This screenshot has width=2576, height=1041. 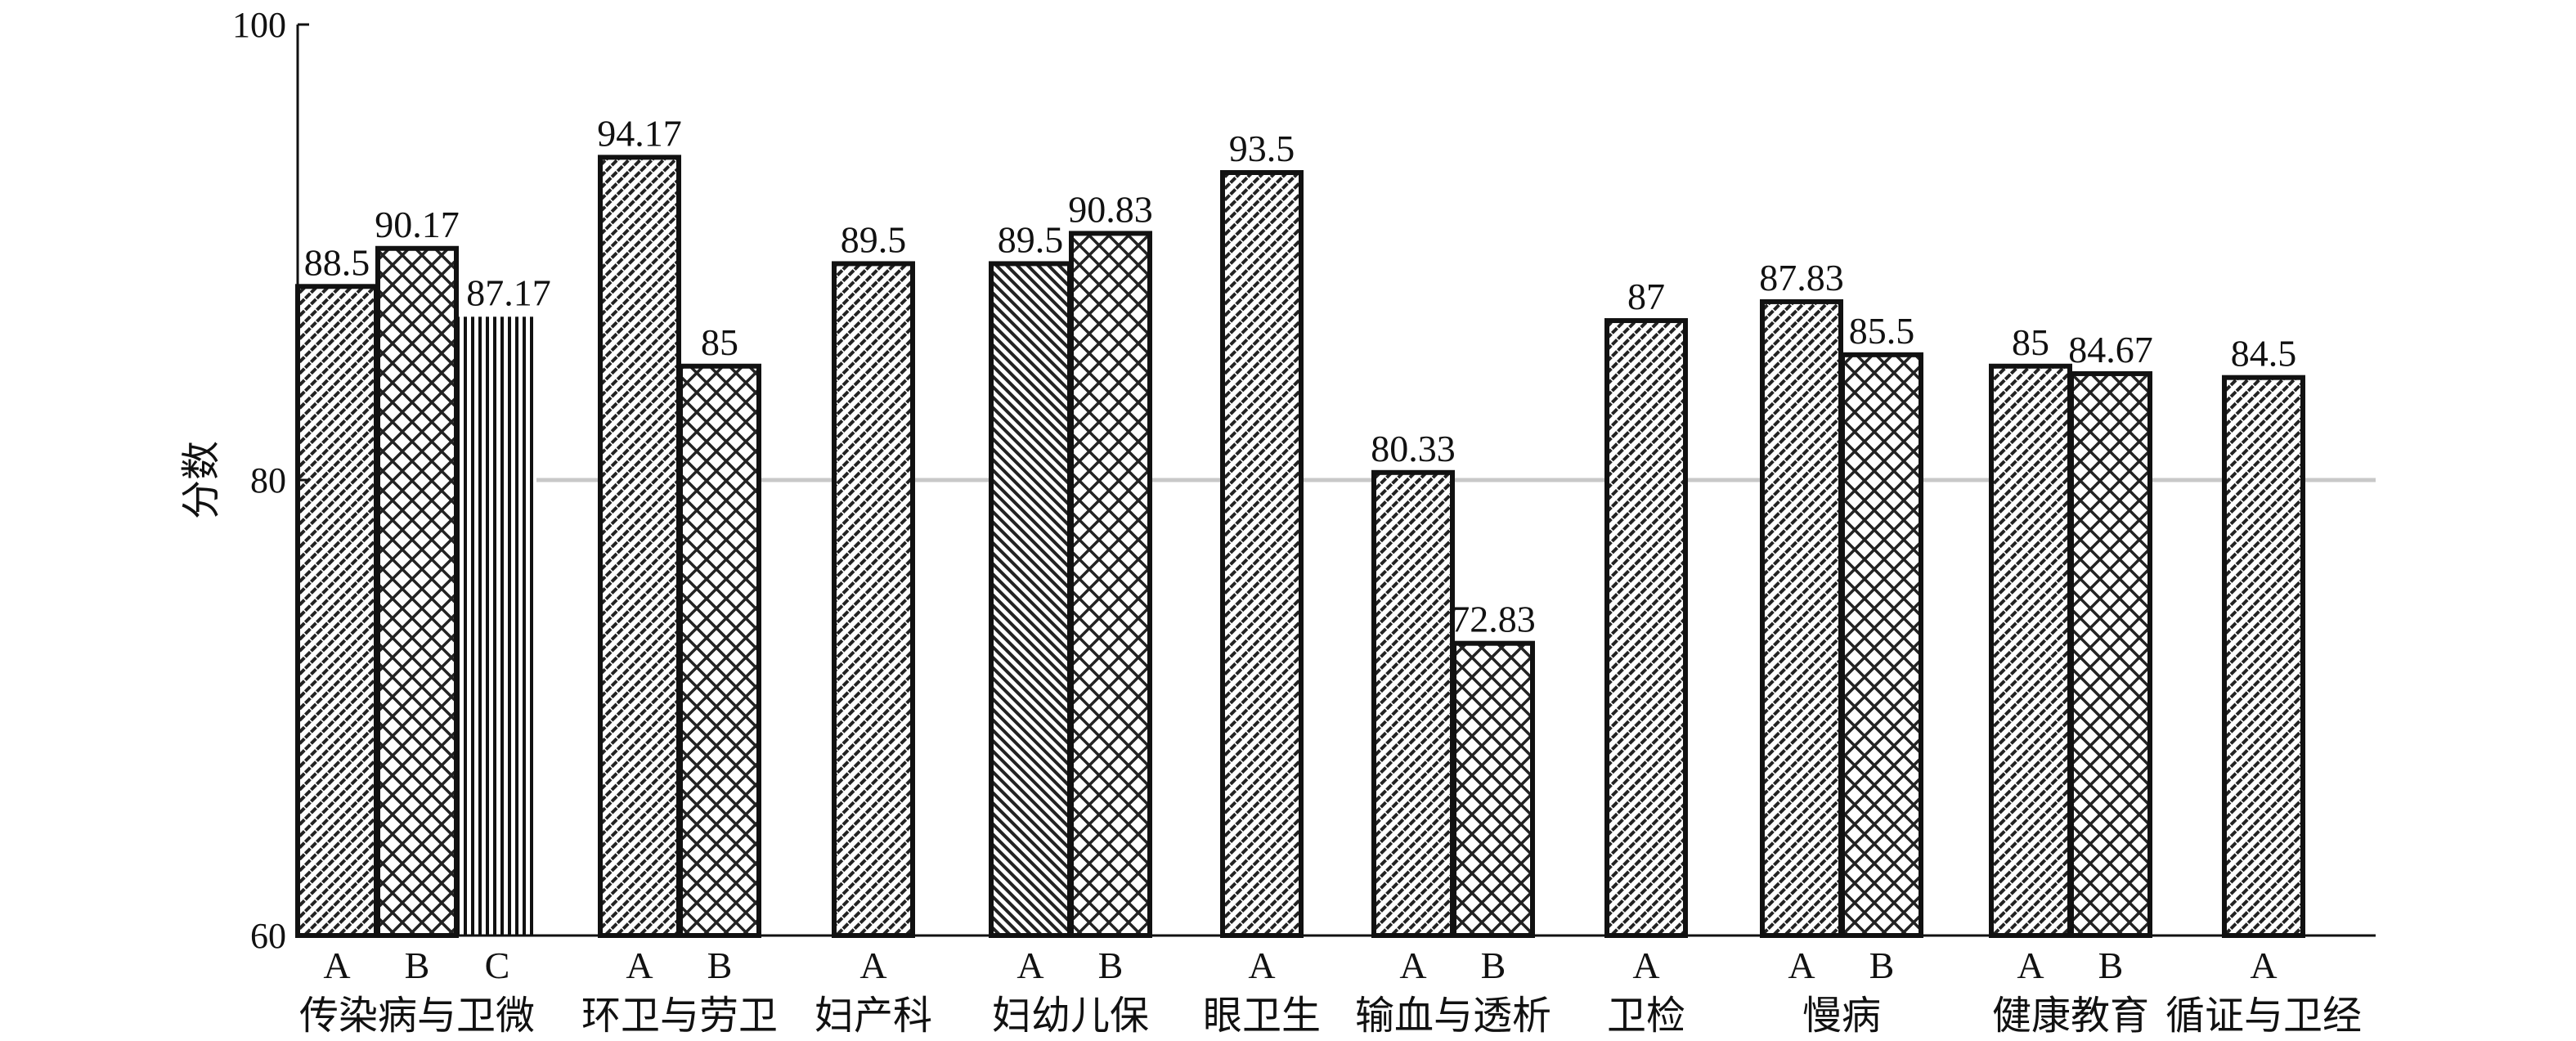 I want to click on y-axis-label: 分数, so click(x=201, y=480).